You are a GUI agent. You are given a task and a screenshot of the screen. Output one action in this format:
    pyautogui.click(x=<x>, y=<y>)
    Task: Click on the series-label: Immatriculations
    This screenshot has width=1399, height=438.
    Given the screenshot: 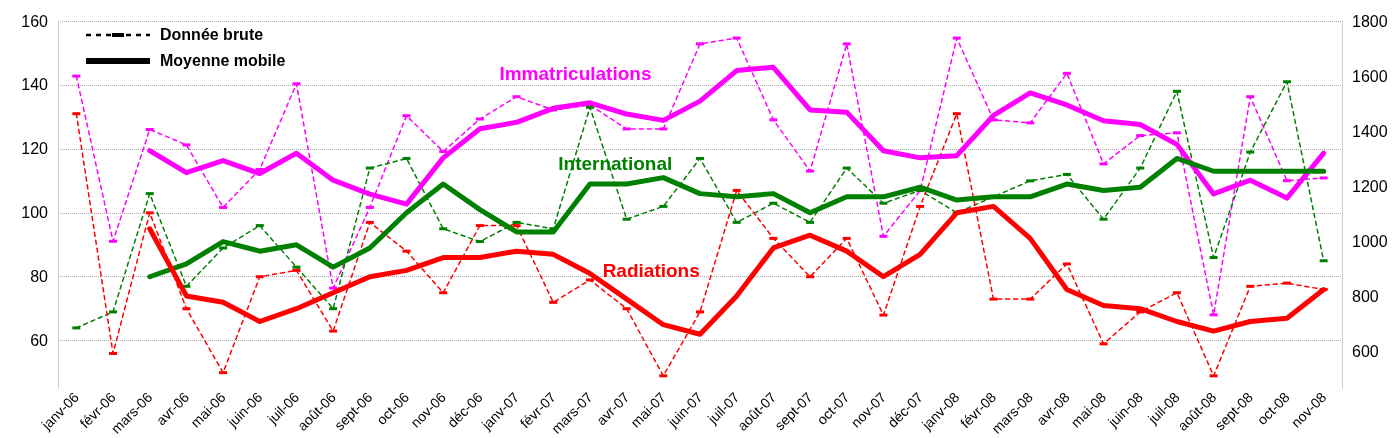 What is the action you would take?
    pyautogui.click(x=575, y=73)
    